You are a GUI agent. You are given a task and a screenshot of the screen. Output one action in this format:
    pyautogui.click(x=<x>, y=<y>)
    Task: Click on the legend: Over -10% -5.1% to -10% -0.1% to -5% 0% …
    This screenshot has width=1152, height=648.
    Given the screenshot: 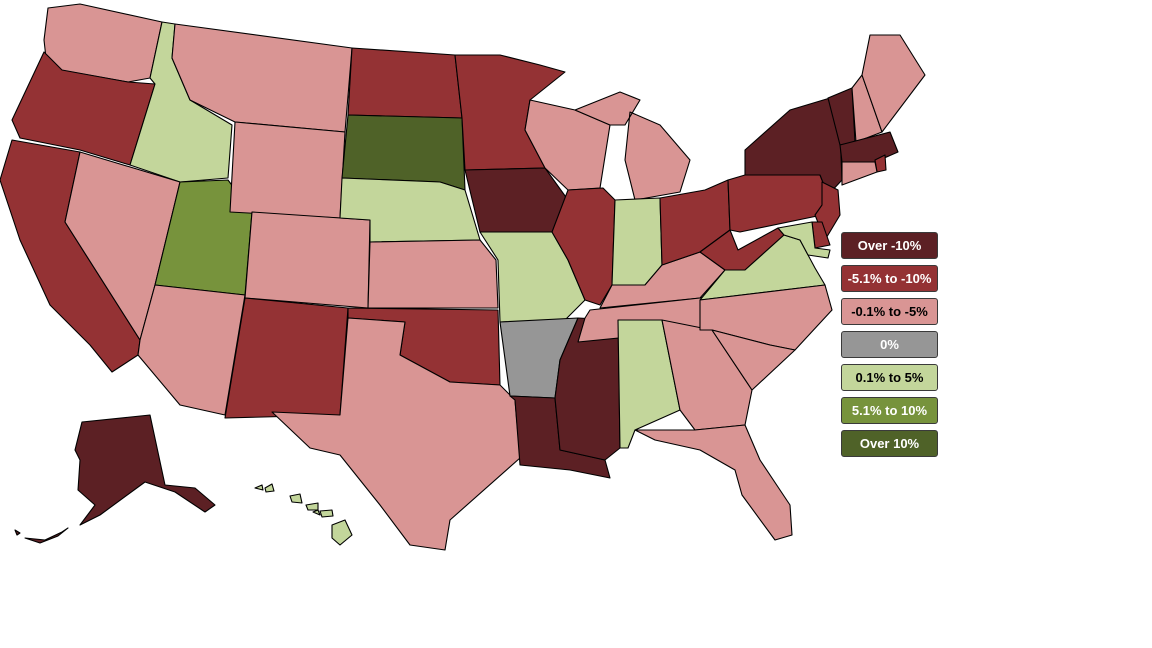 What is the action you would take?
    pyautogui.click(x=890, y=347)
    